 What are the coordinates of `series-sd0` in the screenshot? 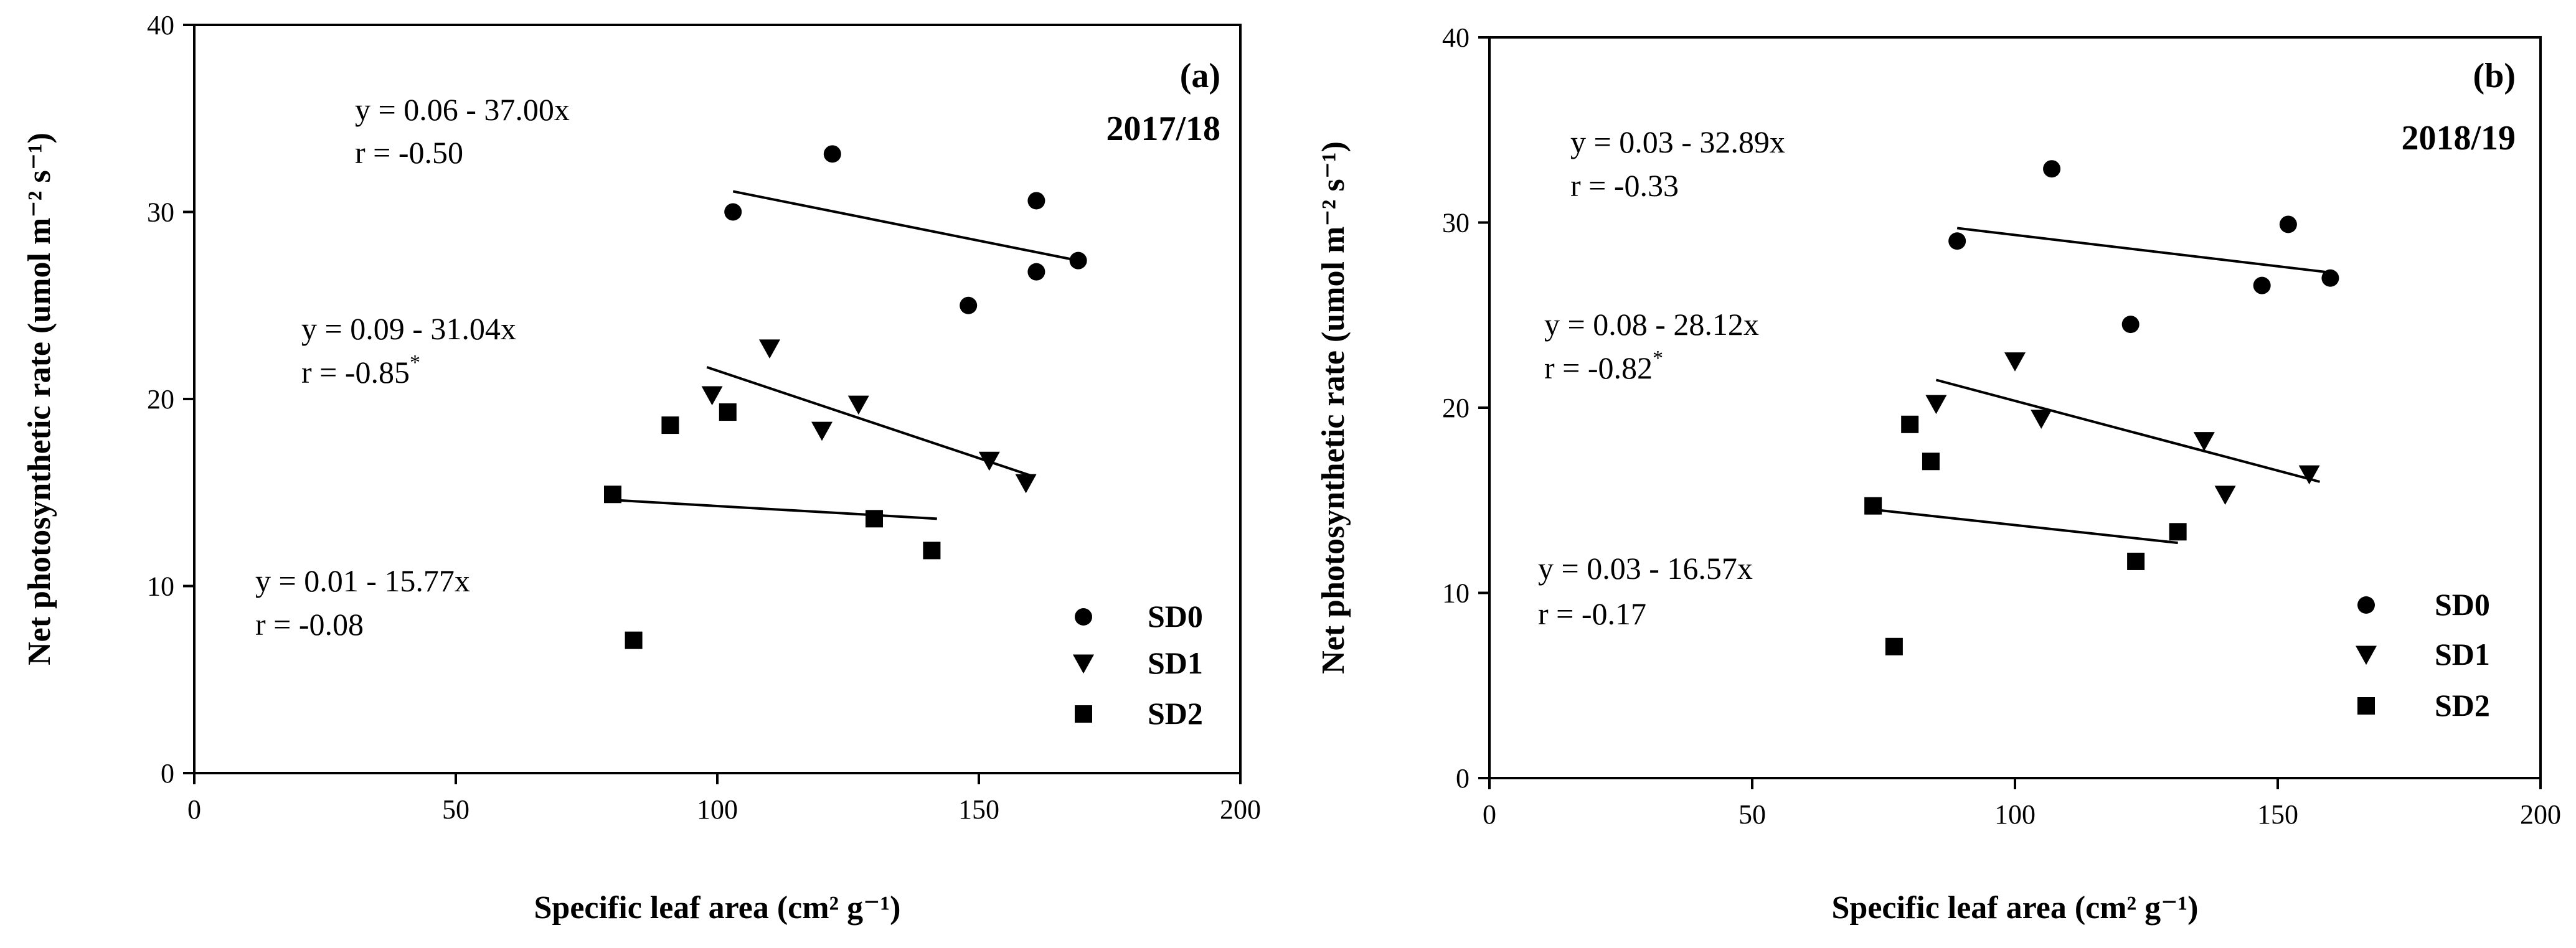 It's located at (2143, 247).